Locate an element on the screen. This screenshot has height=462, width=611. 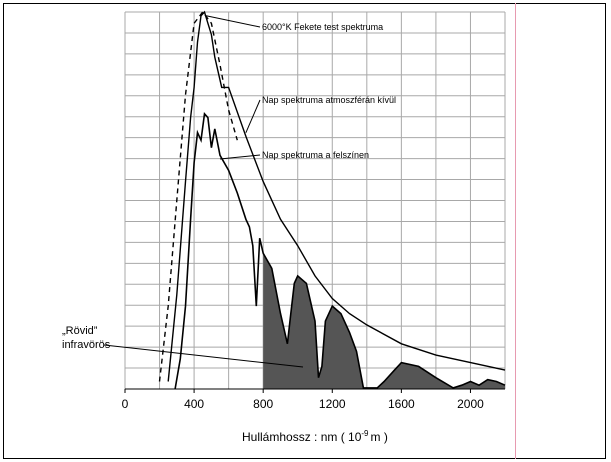
annotation-label-surface: Nap spektruma a felszínen is located at coordinates (315, 155).